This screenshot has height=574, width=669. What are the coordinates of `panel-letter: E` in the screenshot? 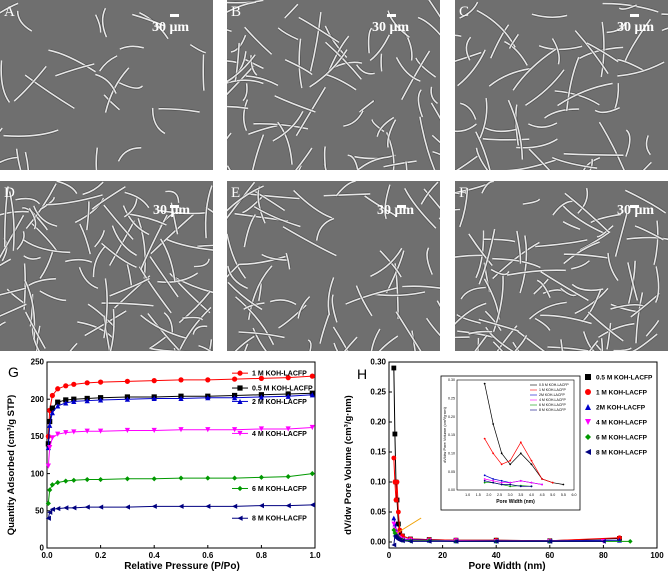 It's located at (236, 193).